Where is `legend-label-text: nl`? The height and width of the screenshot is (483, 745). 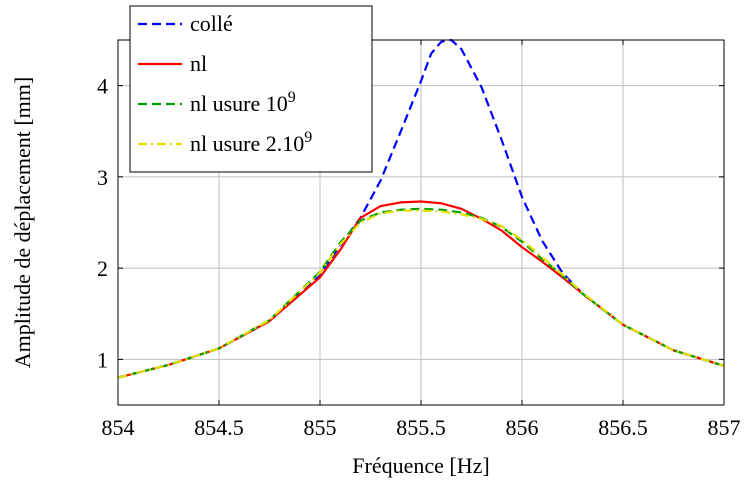
legend-label-text: nl is located at coordinates (198, 63).